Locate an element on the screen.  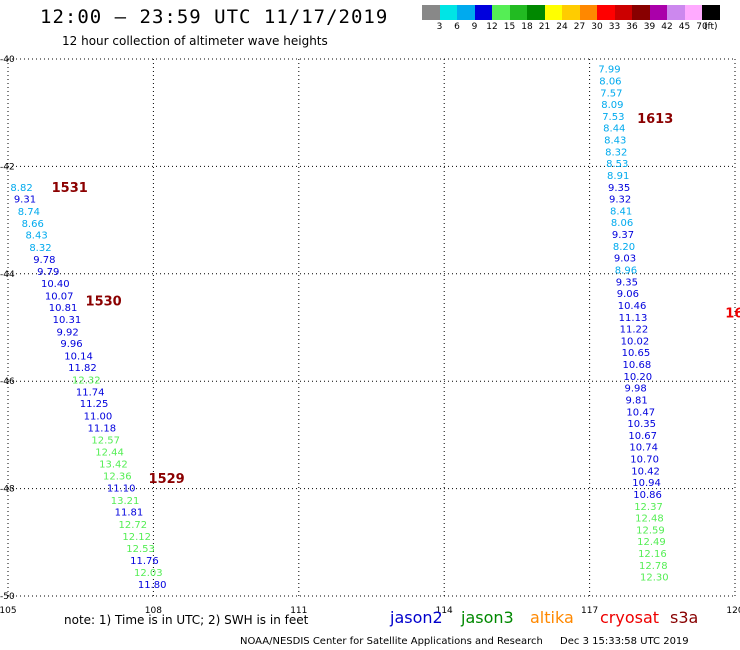
swh-value: 9.35 is located at coordinates (627, 282).